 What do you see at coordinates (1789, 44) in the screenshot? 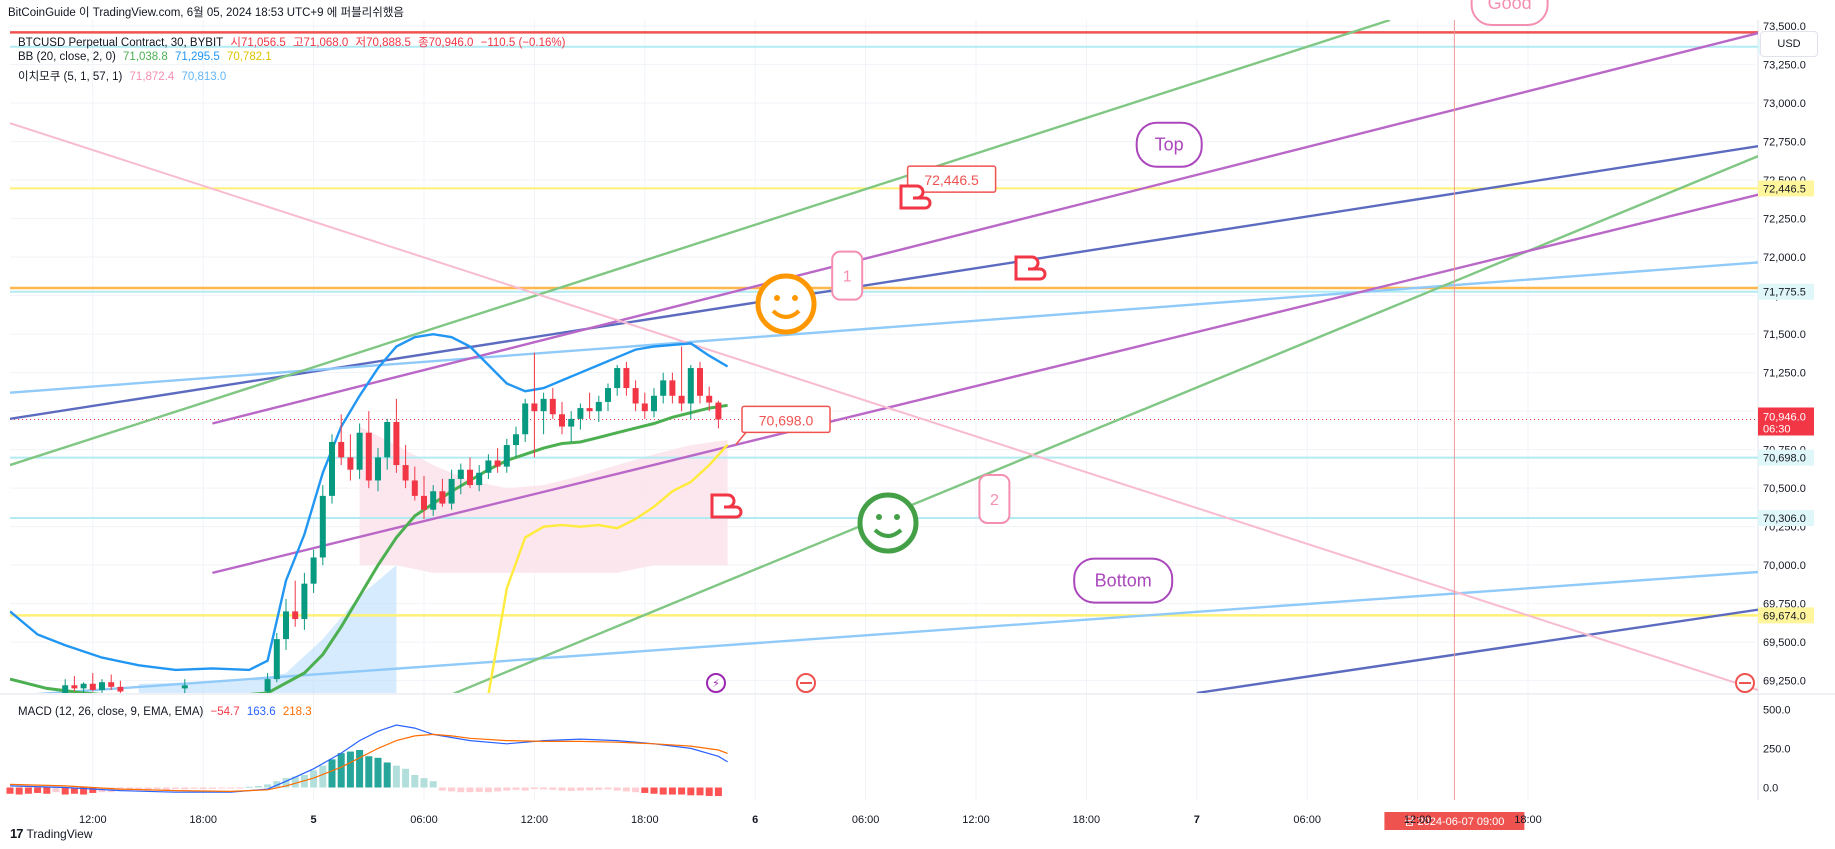
I see `currency-button: USD` at bounding box center [1789, 44].